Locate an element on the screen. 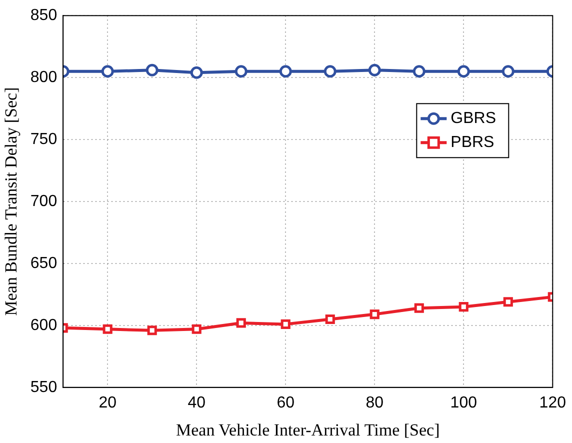 This screenshot has height=443, width=572. y-tick-label: 700 is located at coordinates (44, 201).